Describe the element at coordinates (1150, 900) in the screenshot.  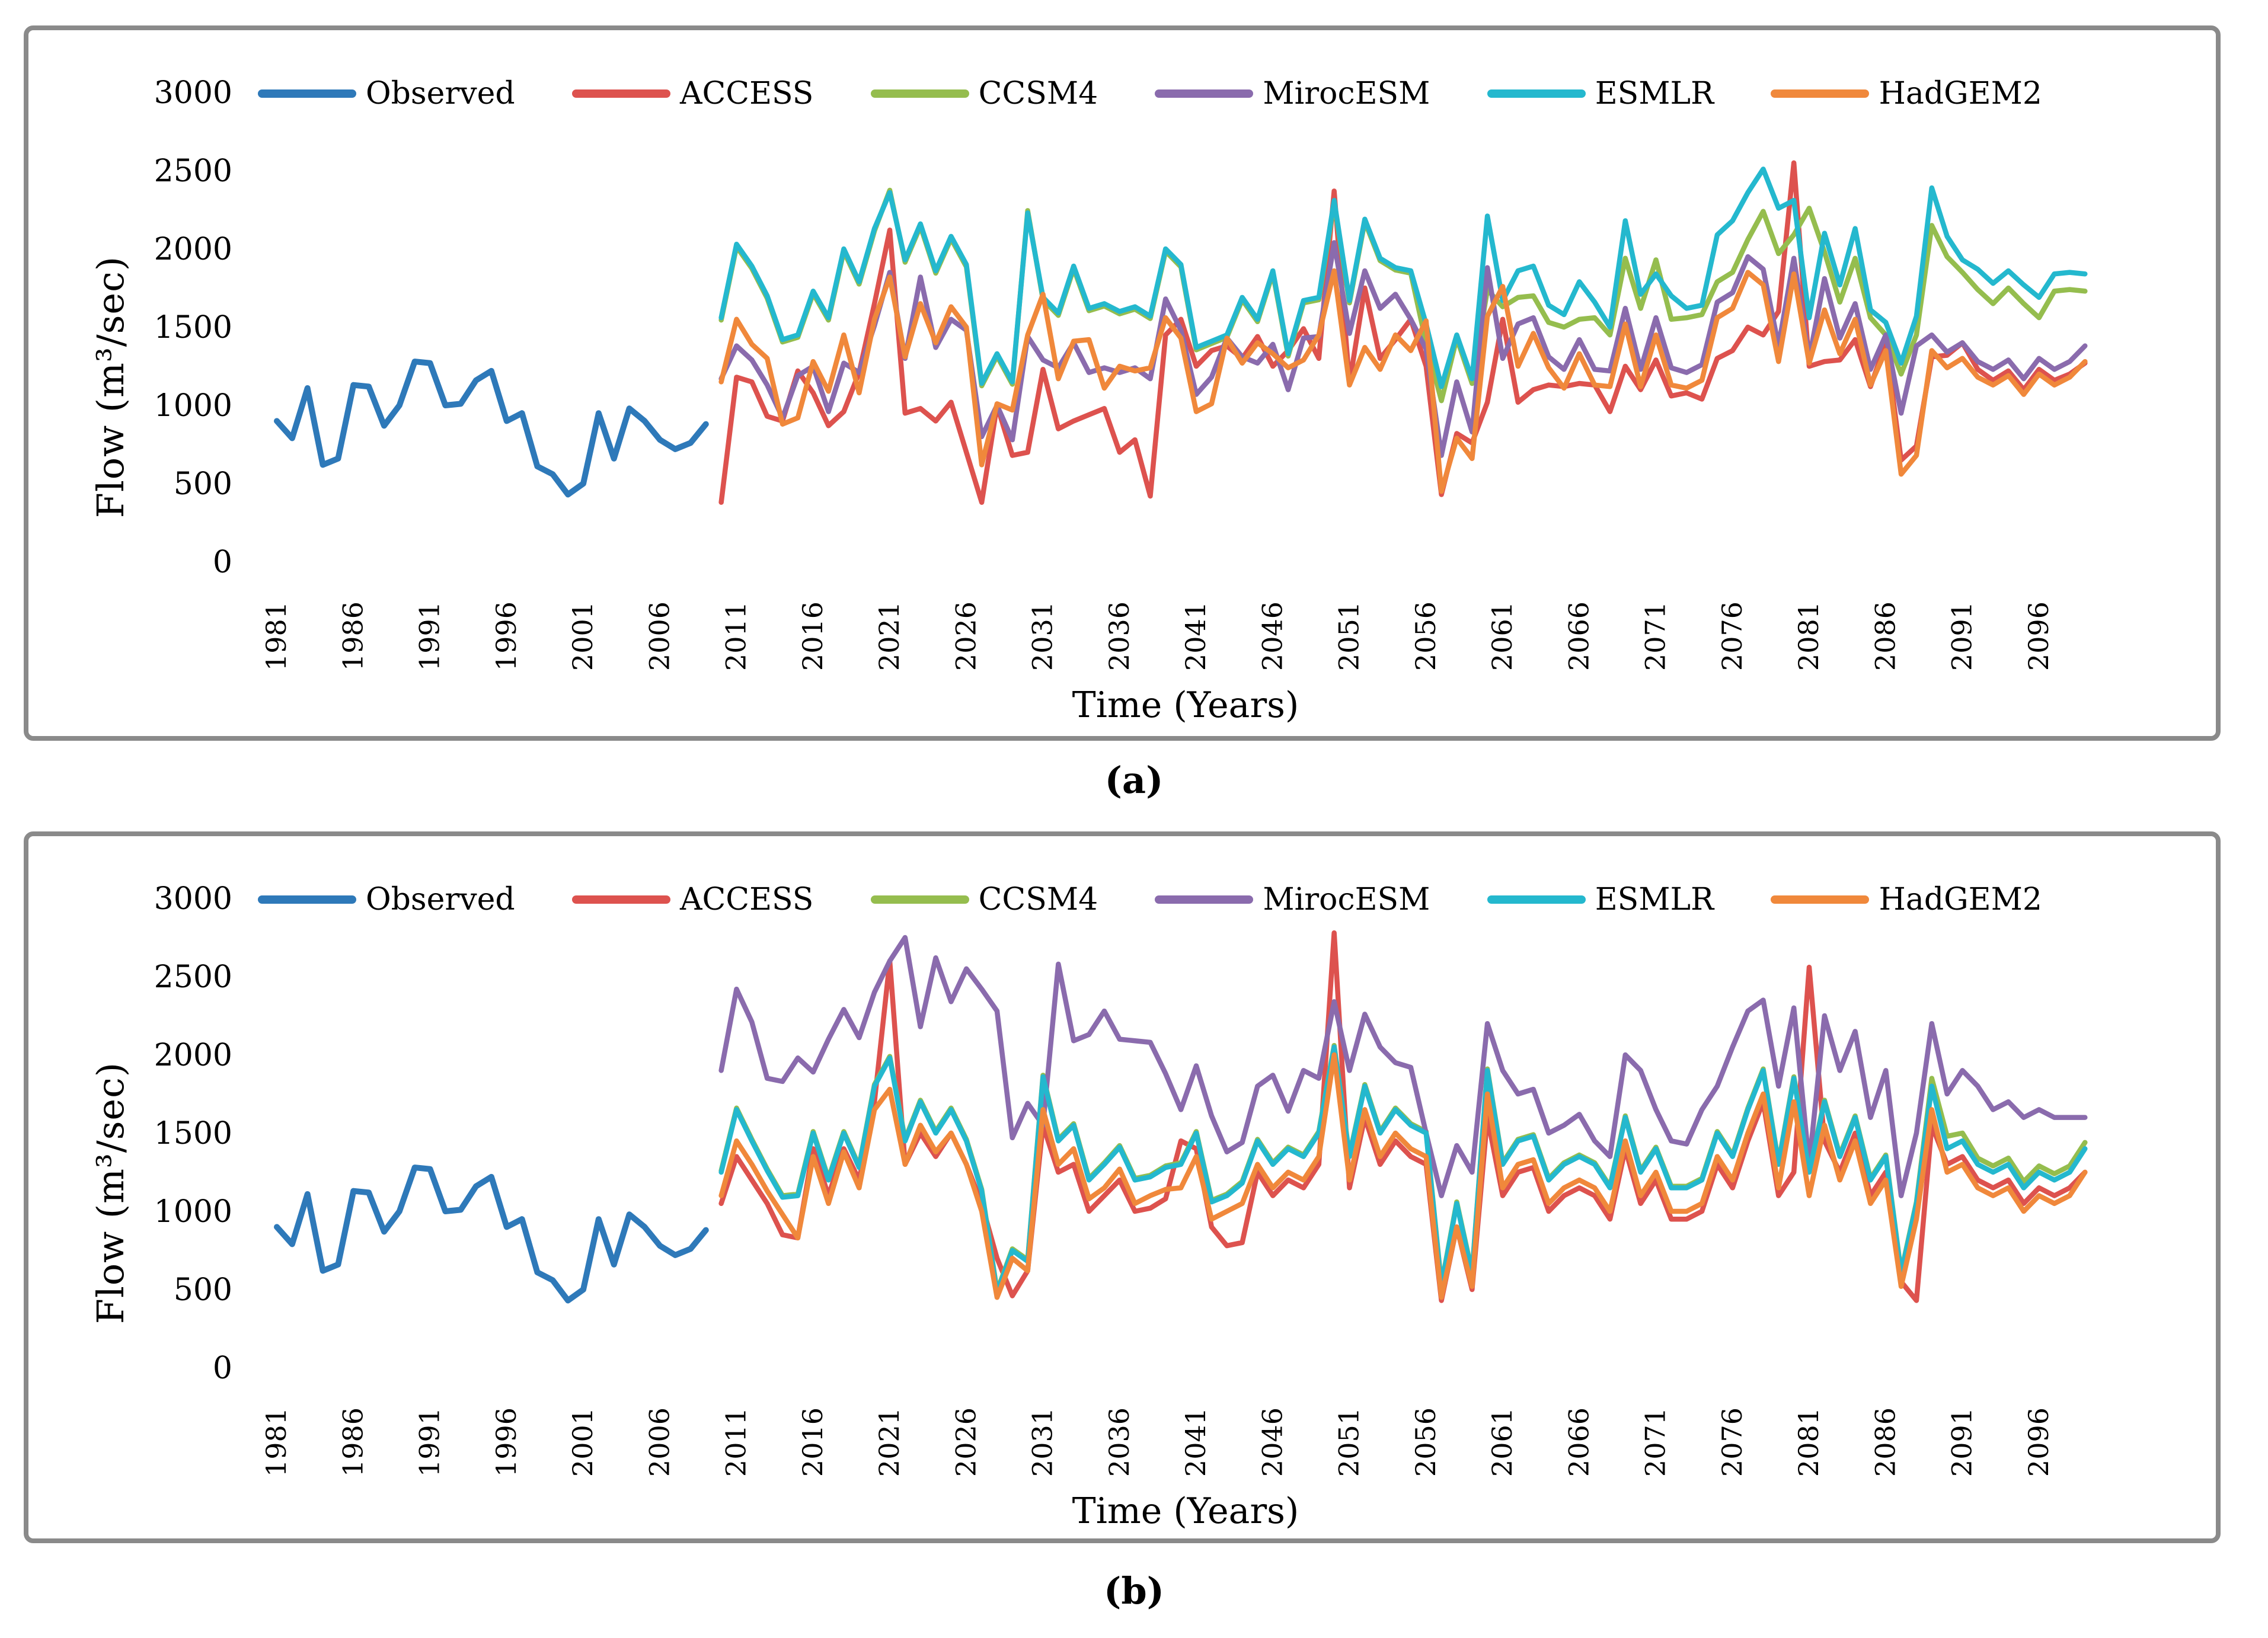
I see `chart-legend: Observed ACCESS CCSM4 MirocESM ESMLR HadGEM2` at that location.